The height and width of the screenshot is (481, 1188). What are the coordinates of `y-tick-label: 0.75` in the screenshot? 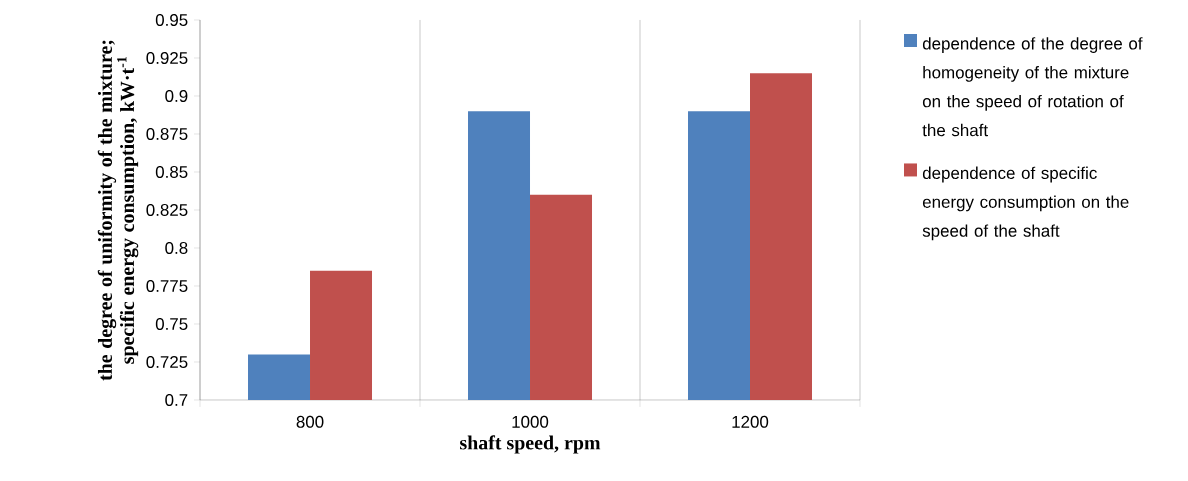 It's located at (171, 323).